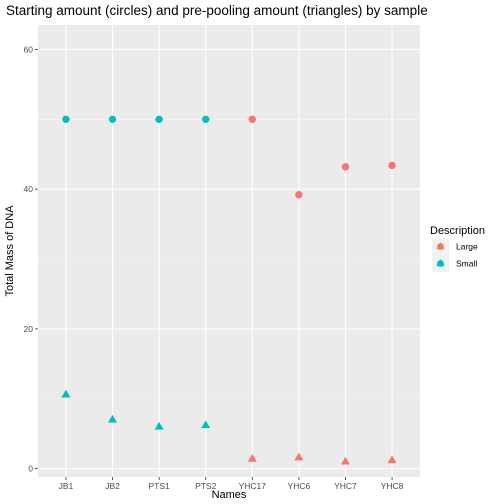  Describe the element at coordinates (253, 486) in the screenshot. I see `x-tick-label: YHC17` at that location.